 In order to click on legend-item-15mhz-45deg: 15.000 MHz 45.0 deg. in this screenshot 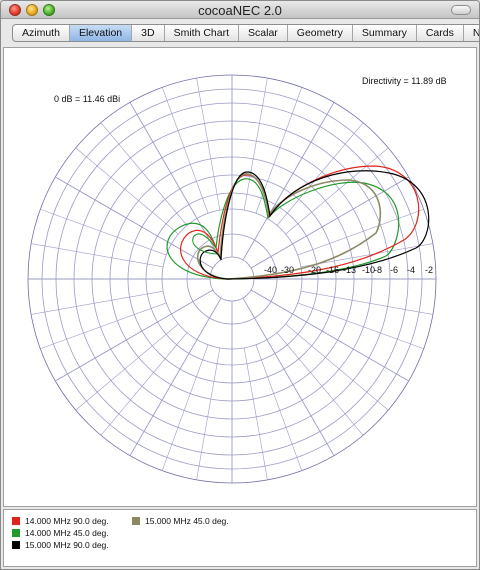, I will do `click(180, 521)`.